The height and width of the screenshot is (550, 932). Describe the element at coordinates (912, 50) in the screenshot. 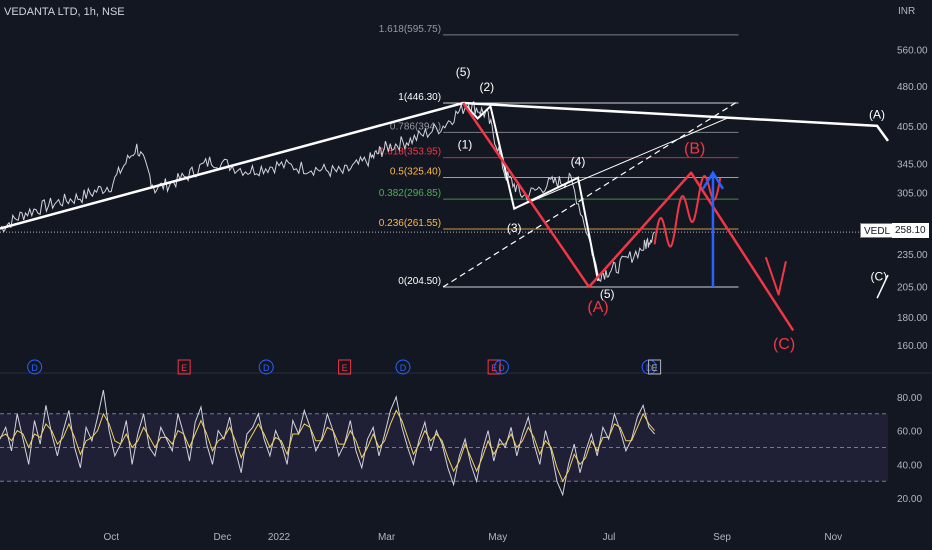

I see `y-tick-label: 560.00` at that location.